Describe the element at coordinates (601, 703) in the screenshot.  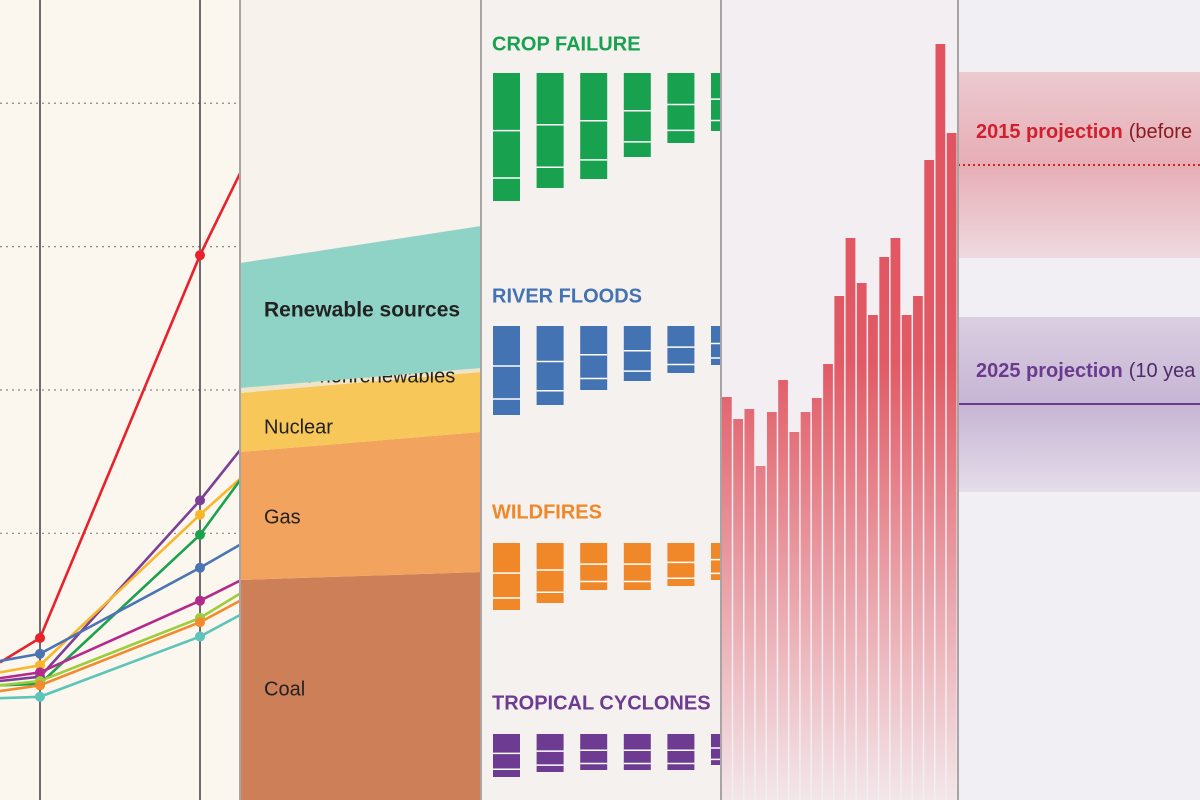
I see `group-title: TROPICAL CYCLONES` at that location.